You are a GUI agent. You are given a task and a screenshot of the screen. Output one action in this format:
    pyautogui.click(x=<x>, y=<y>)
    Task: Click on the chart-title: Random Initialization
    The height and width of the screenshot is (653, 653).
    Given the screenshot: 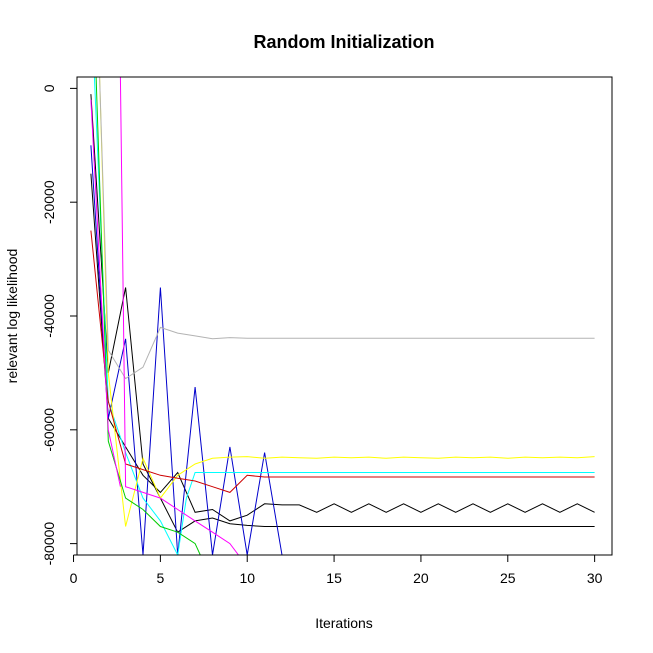 What is the action you would take?
    pyautogui.click(x=343, y=42)
    